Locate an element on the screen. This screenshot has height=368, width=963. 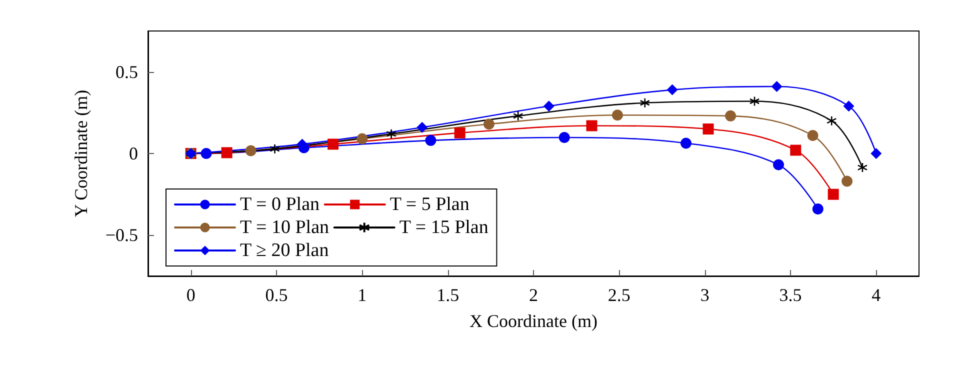
x-tick-label: 0.5 is located at coordinates (276, 295).